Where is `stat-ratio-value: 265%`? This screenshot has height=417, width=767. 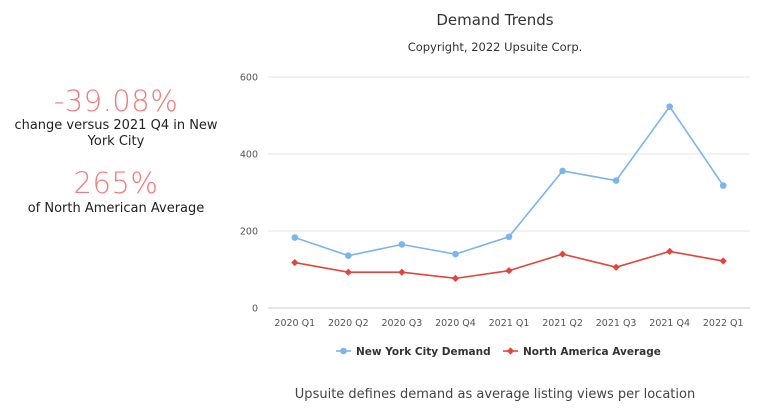
stat-ratio-value: 265% is located at coordinates (116, 183).